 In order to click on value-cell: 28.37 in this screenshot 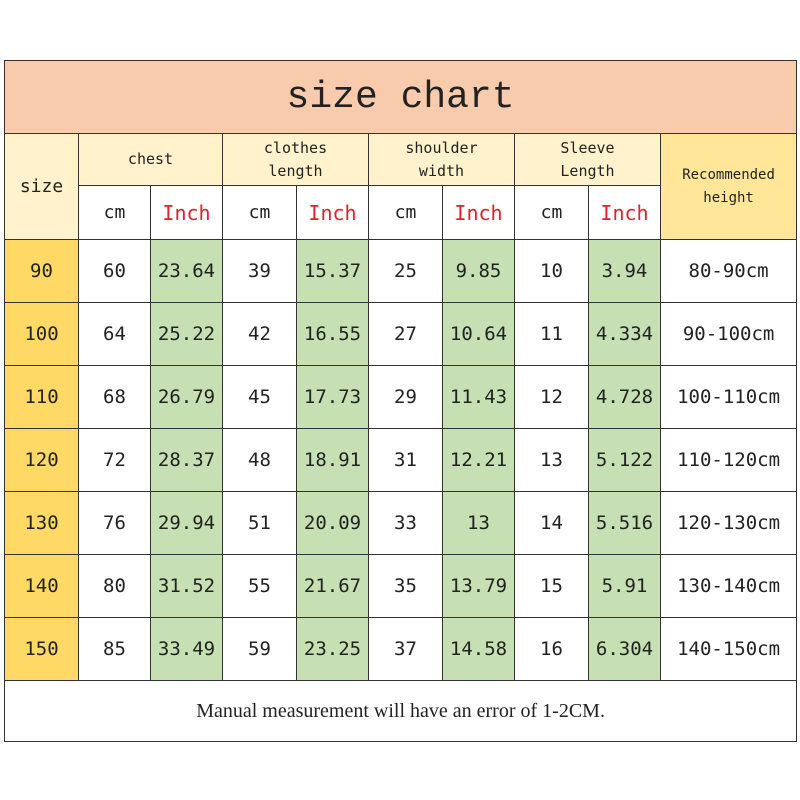, I will do `click(186, 460)`.